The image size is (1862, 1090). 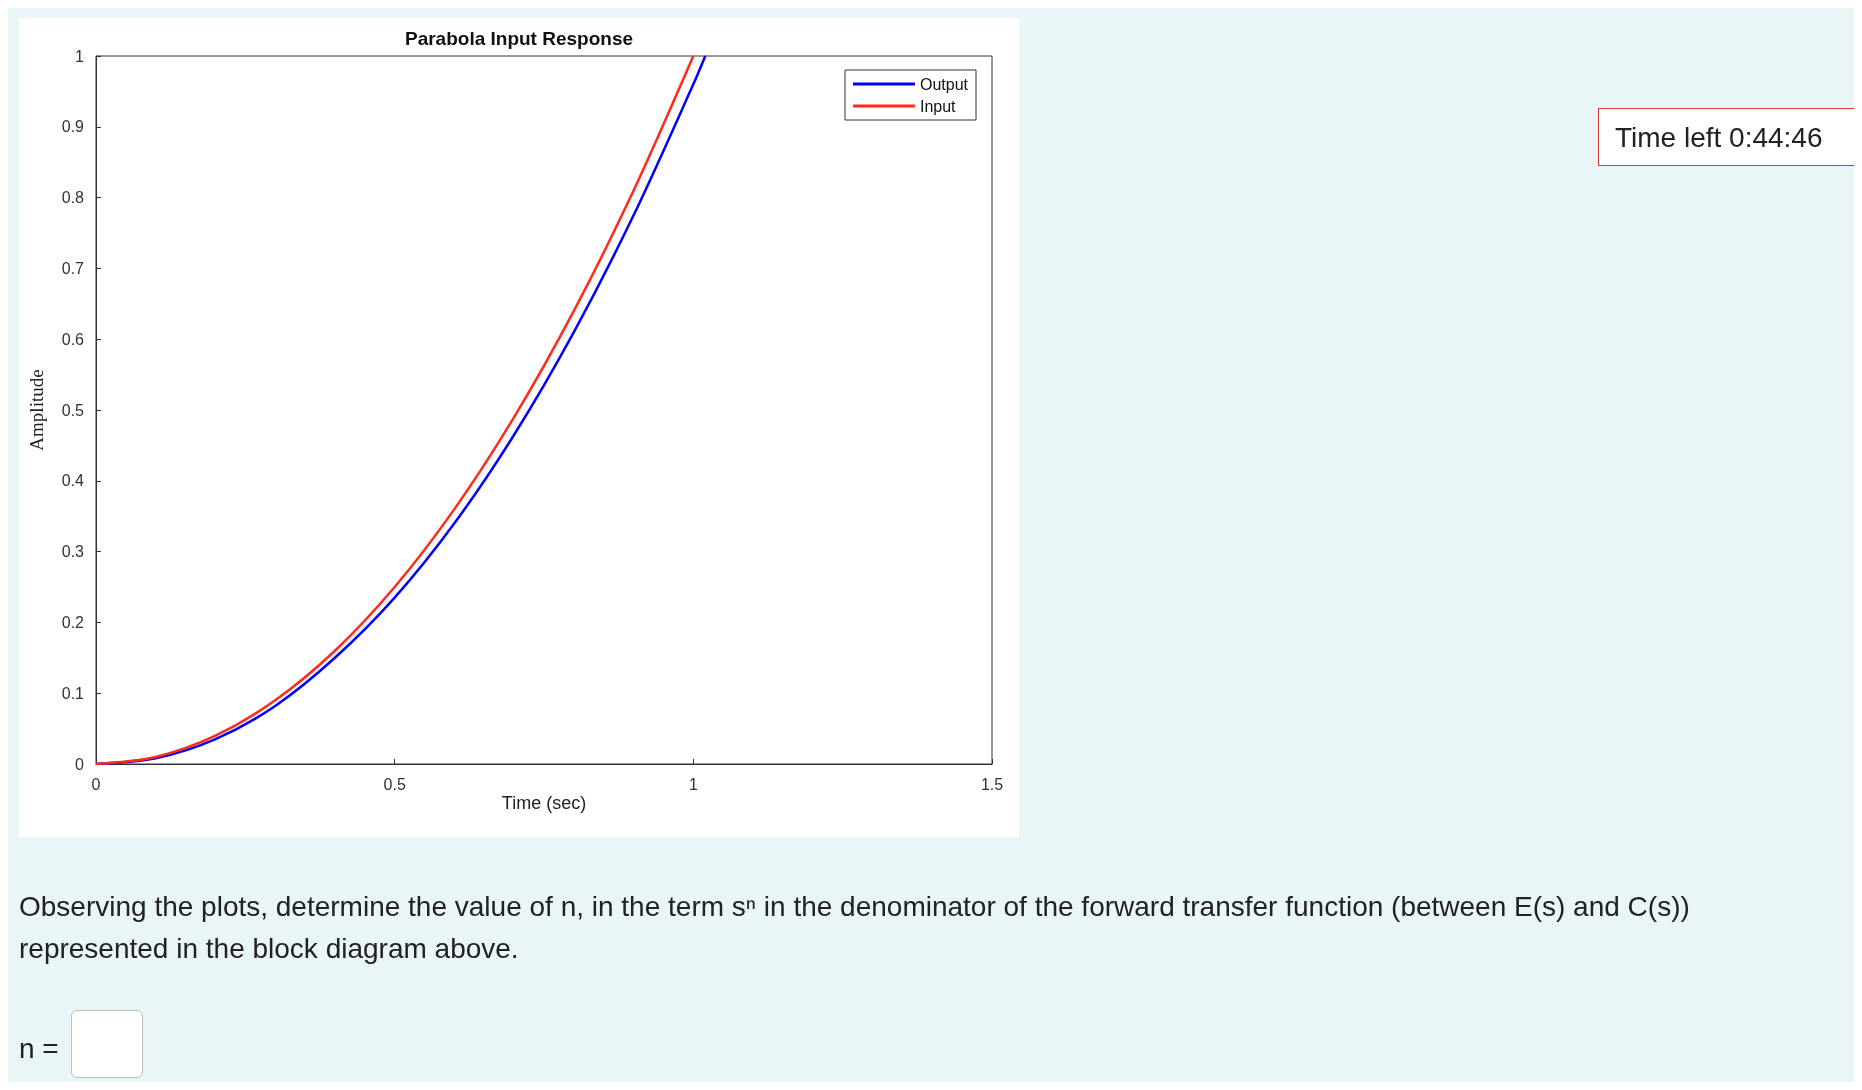 I want to click on y-tick-label: 0.2, so click(x=73, y=622).